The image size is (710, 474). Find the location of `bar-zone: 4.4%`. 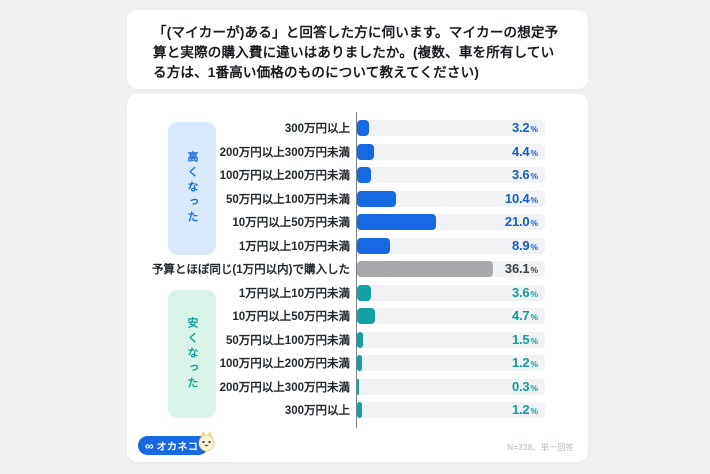

bar-zone: 4.4% is located at coordinates (472, 151).